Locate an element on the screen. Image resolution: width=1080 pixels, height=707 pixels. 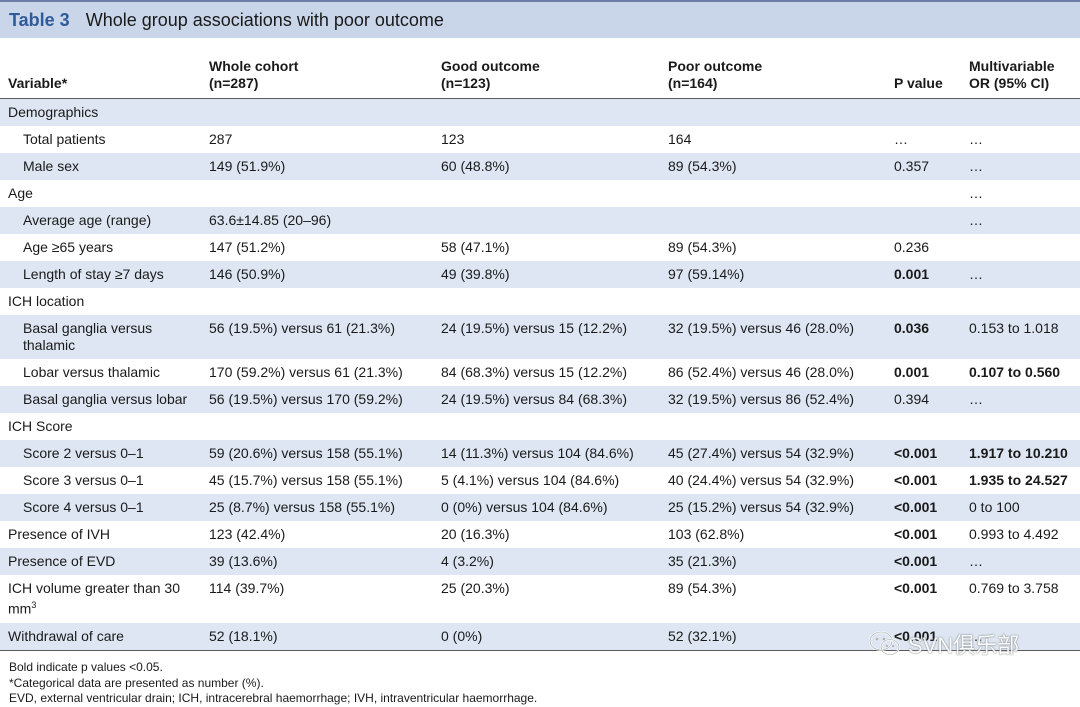
good-outcome-cell: 14 (11.3%) versus 104 (84.6%) is located at coordinates (546, 453).